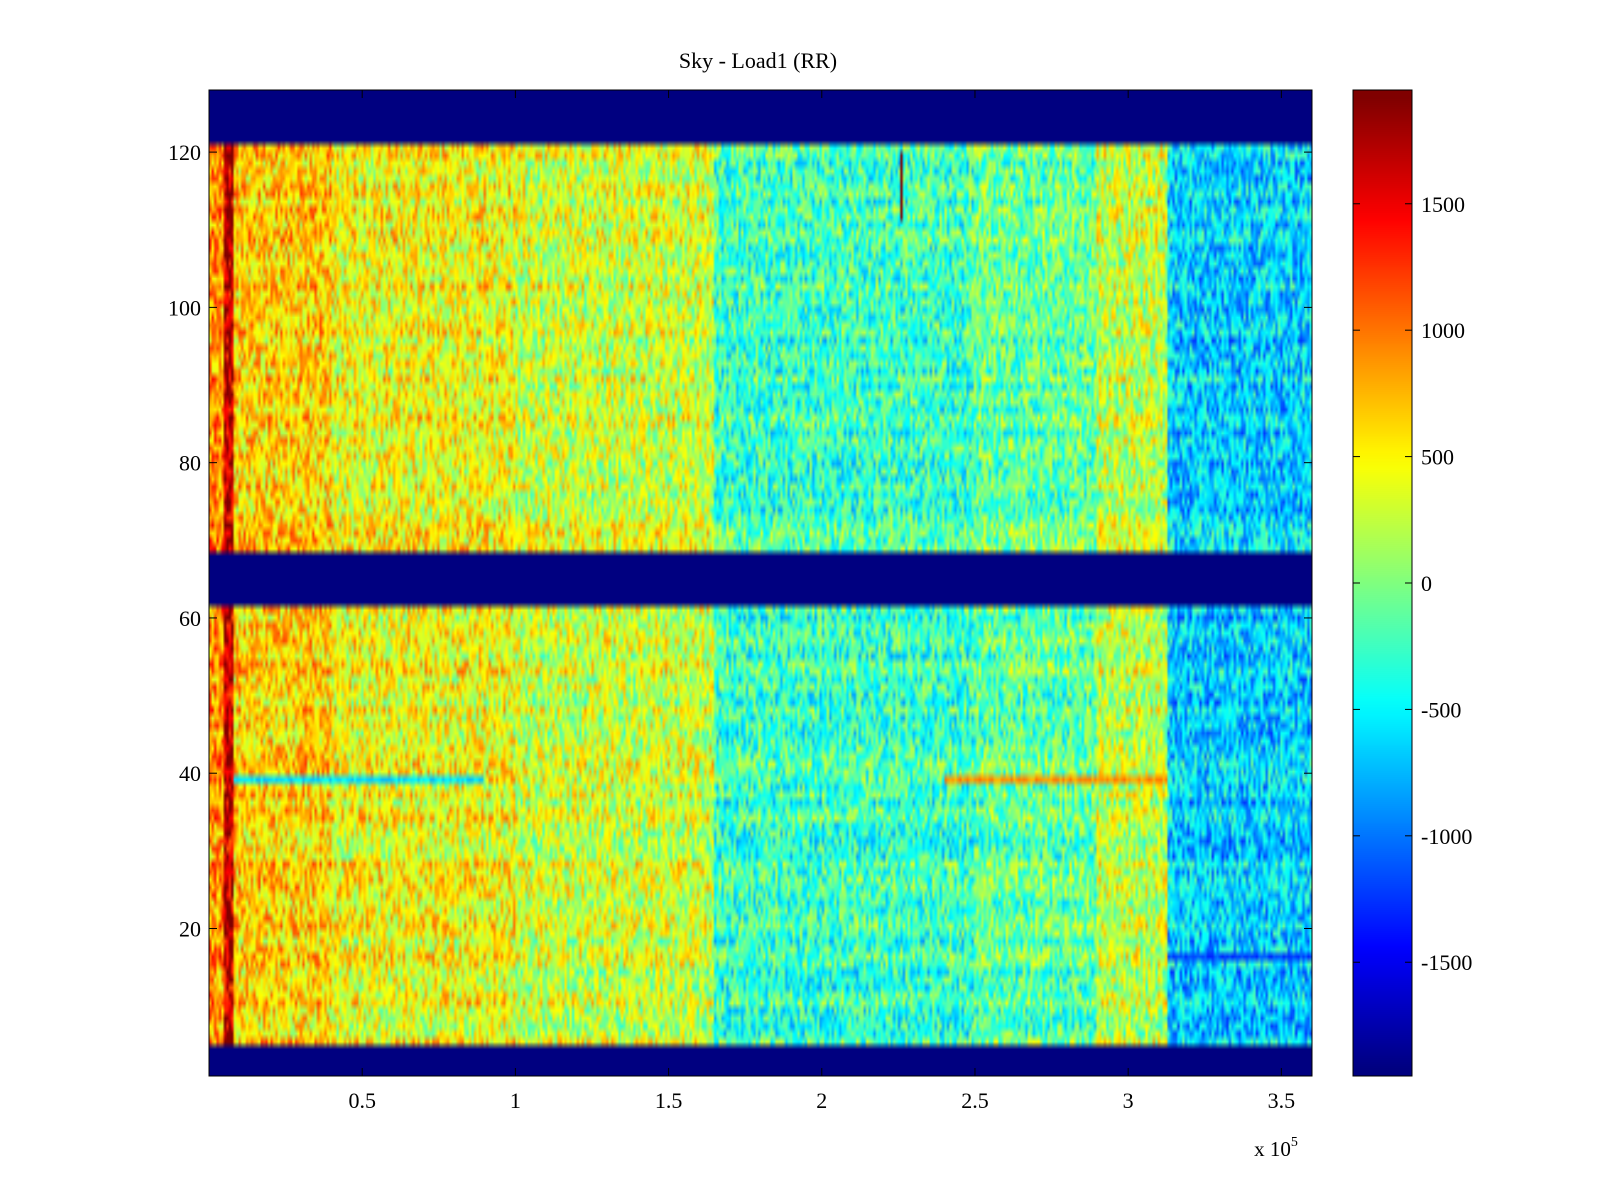 This screenshot has width=1600, height=1200. What do you see at coordinates (1294, 1142) in the screenshot?
I see `x-multiplier-exponent: 5` at bounding box center [1294, 1142].